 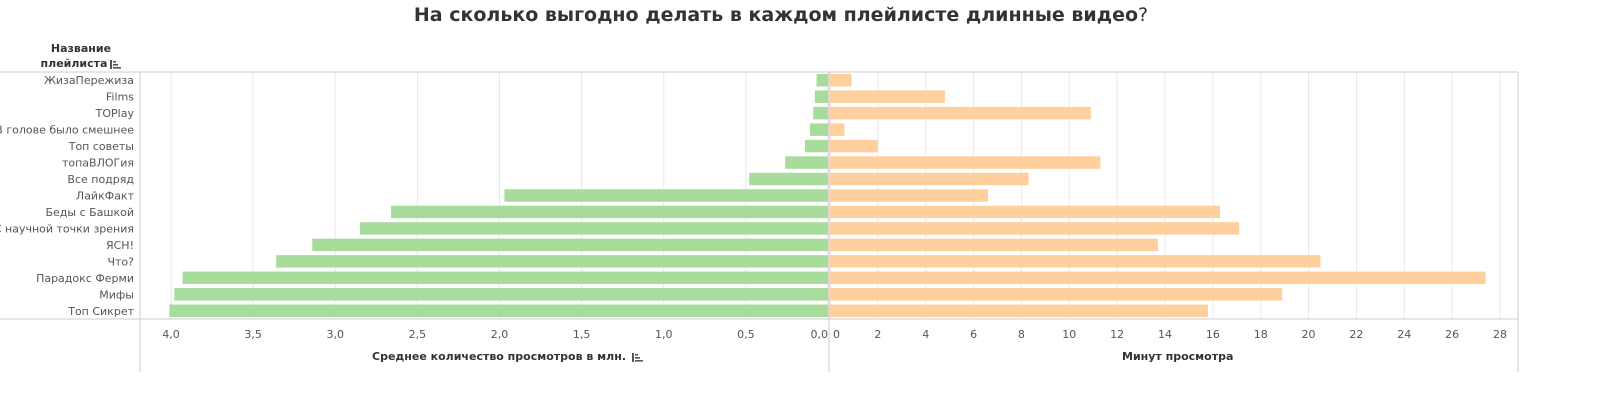 What do you see at coordinates (253, 334) in the screenshot?
I see `x-tick-label-left: 3,5` at bounding box center [253, 334].